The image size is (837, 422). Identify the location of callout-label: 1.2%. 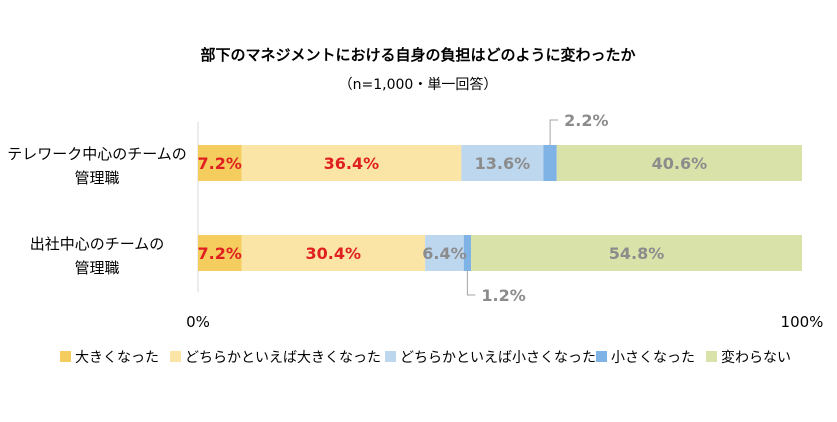
(503, 295).